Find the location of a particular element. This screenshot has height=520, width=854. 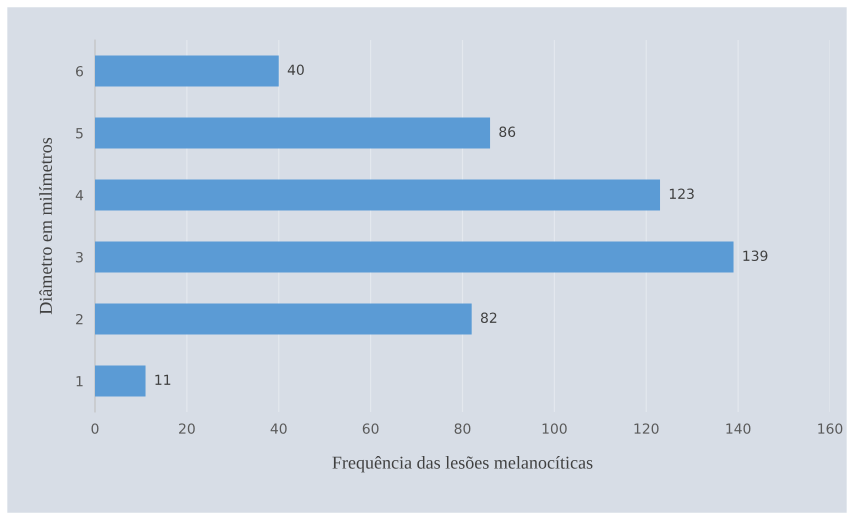

y-tick-label: 4 is located at coordinates (80, 195).